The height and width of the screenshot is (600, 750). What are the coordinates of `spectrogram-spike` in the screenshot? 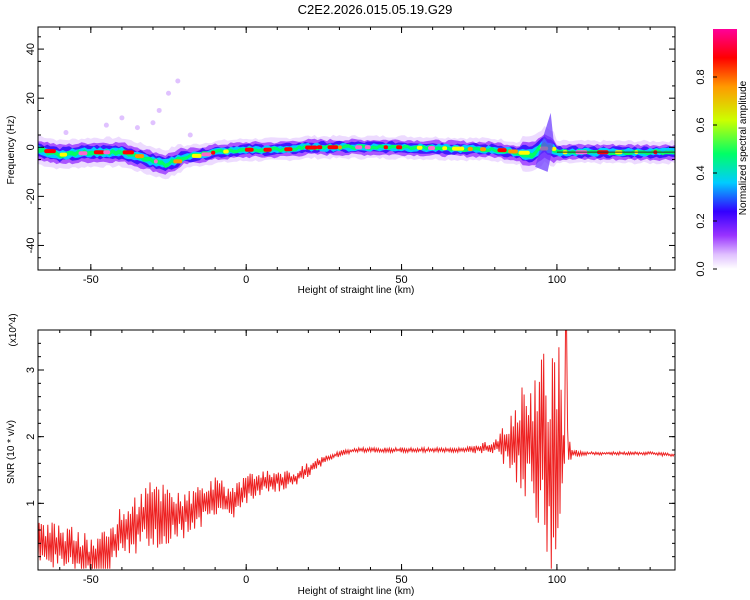 It's located at (544, 142).